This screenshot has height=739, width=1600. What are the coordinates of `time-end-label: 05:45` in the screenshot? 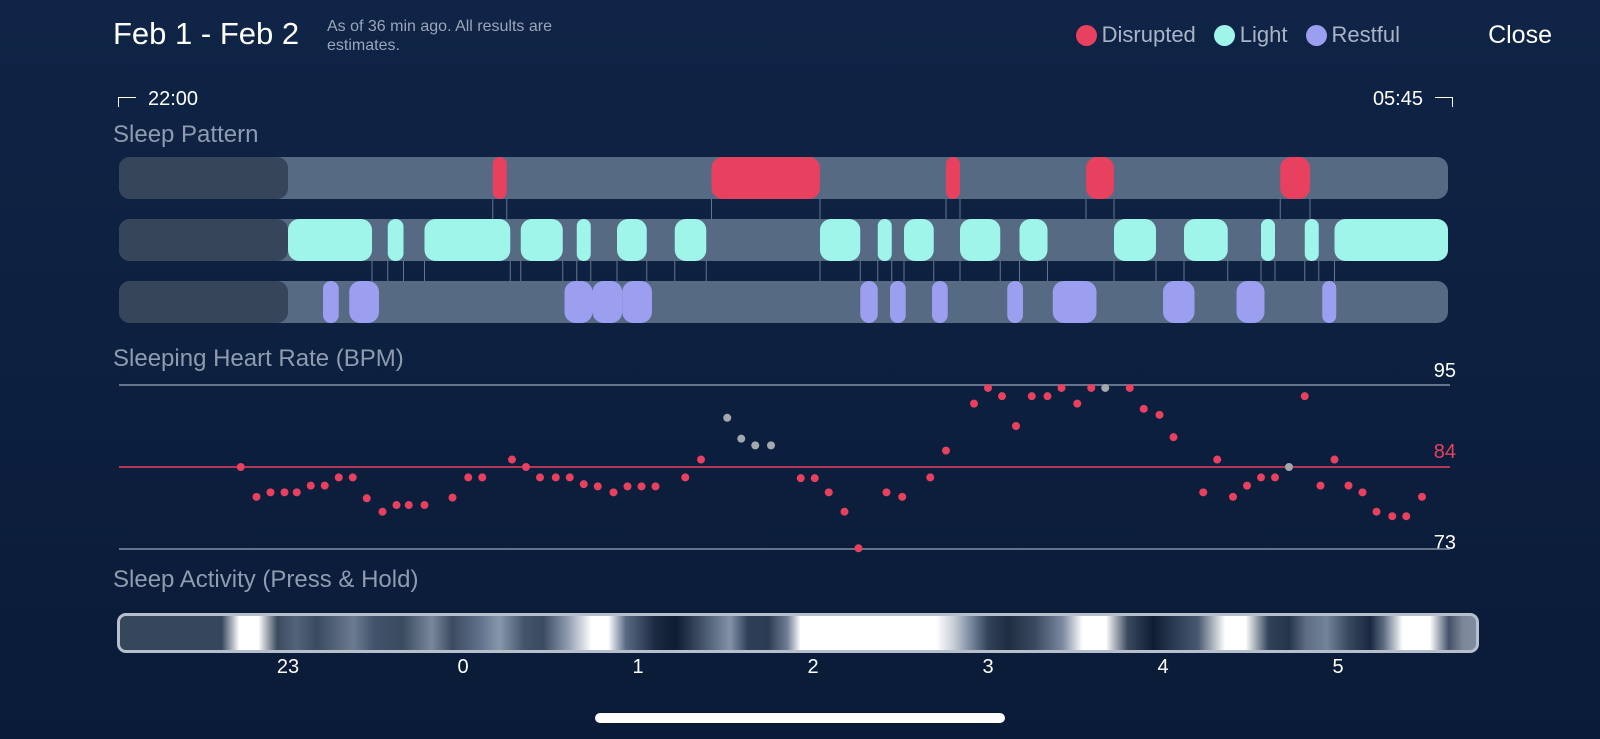 It's located at (1397, 99).